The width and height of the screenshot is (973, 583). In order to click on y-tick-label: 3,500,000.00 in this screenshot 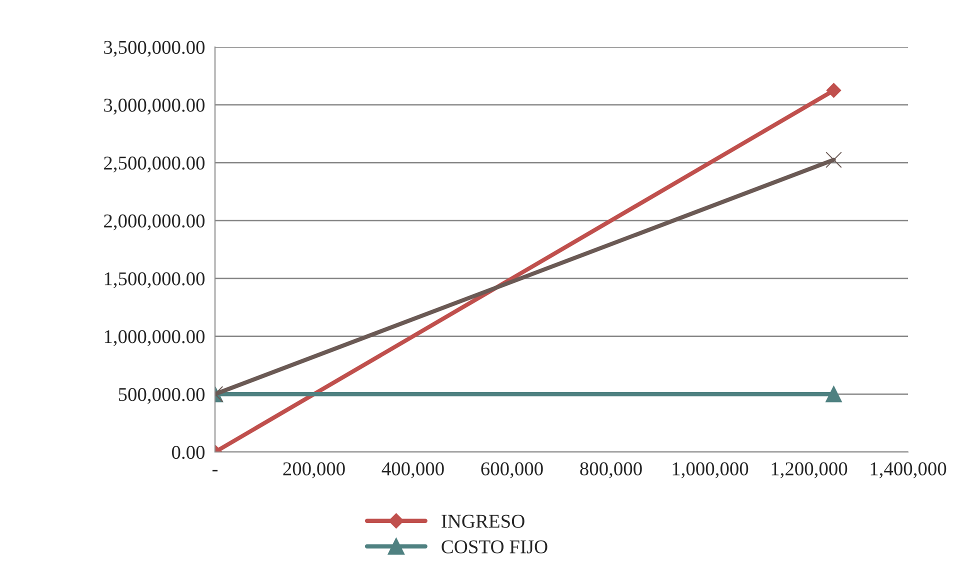, I will do `click(154, 48)`.